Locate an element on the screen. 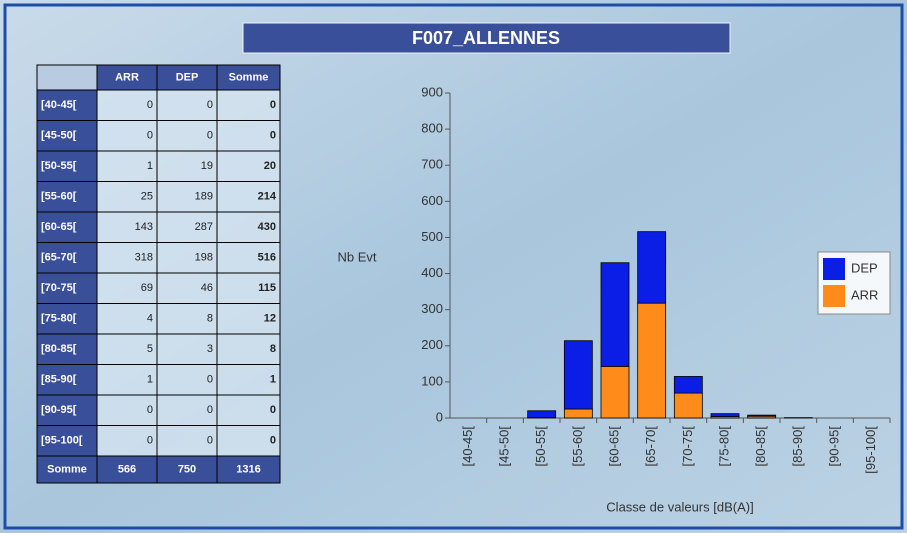 This screenshot has width=907, height=533. header-text: DEP is located at coordinates (187, 77).